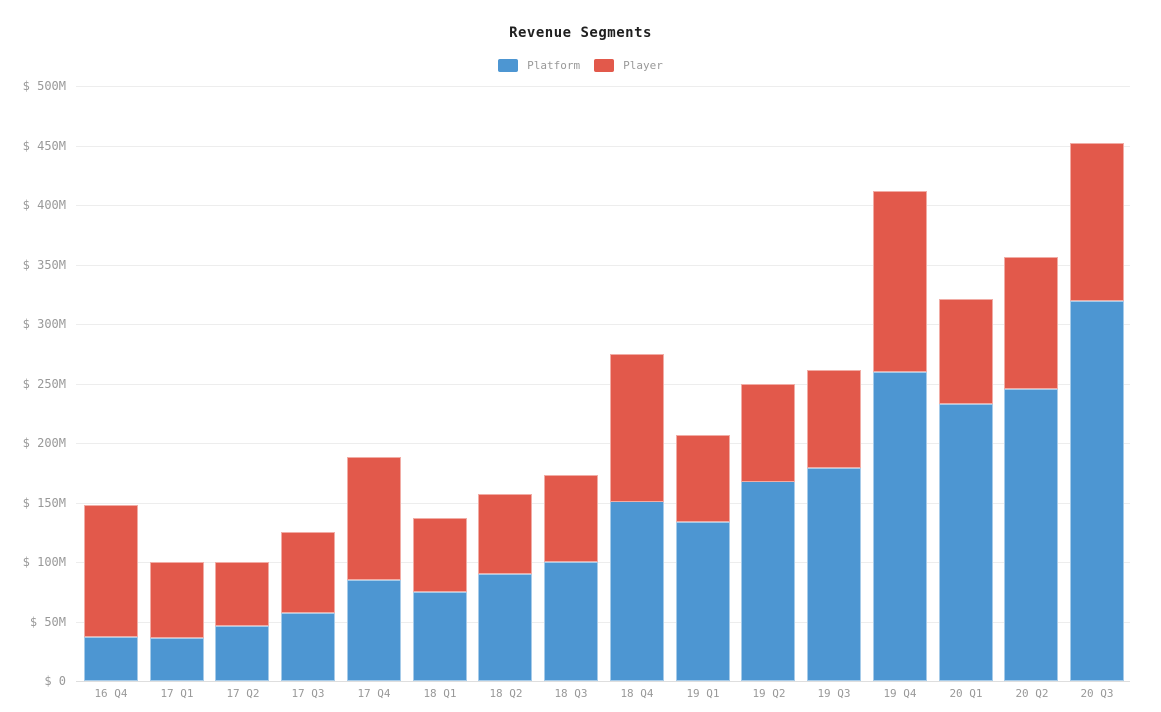  Describe the element at coordinates (604, 65) in the screenshot. I see `player-swatch-icon` at that location.